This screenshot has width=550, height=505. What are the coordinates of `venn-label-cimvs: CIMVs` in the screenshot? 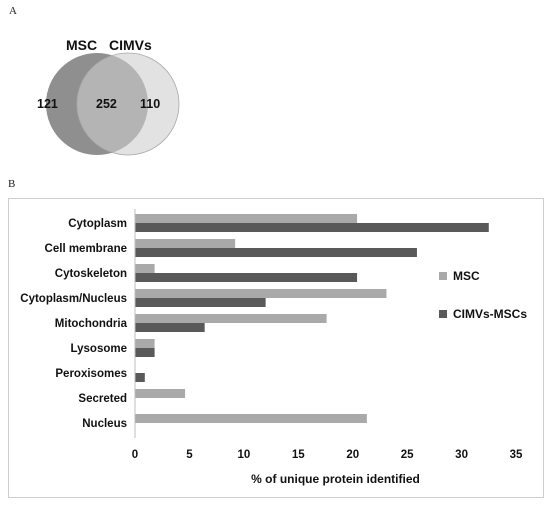 It's located at (130, 45).